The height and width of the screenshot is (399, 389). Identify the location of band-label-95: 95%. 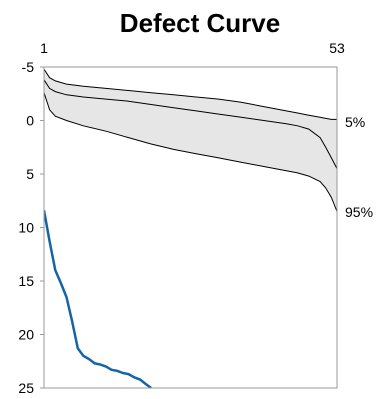
(359, 212).